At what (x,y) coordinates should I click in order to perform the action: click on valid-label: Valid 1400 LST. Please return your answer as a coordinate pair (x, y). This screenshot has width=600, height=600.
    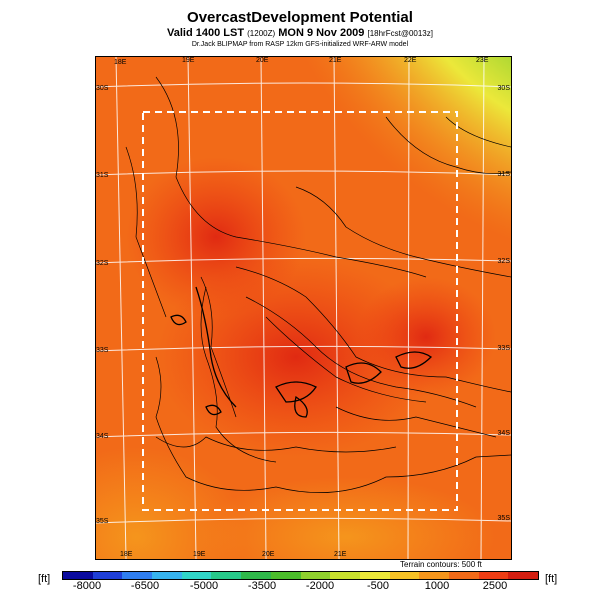
    Looking at the image, I should click on (206, 33).